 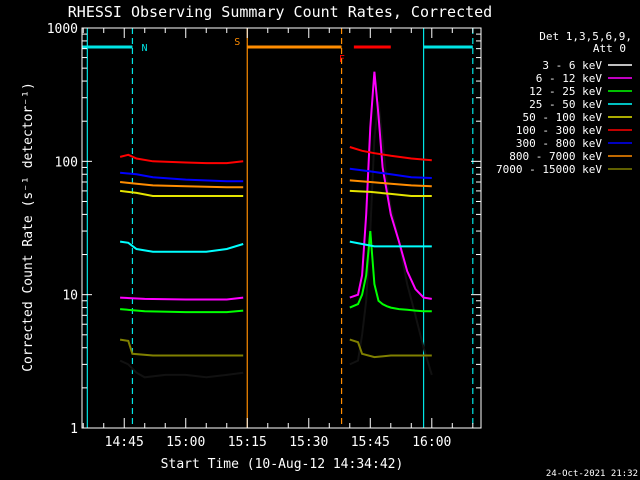 I want to click on legend-label-8: 800 - 7000 keV, so click(x=555, y=156).